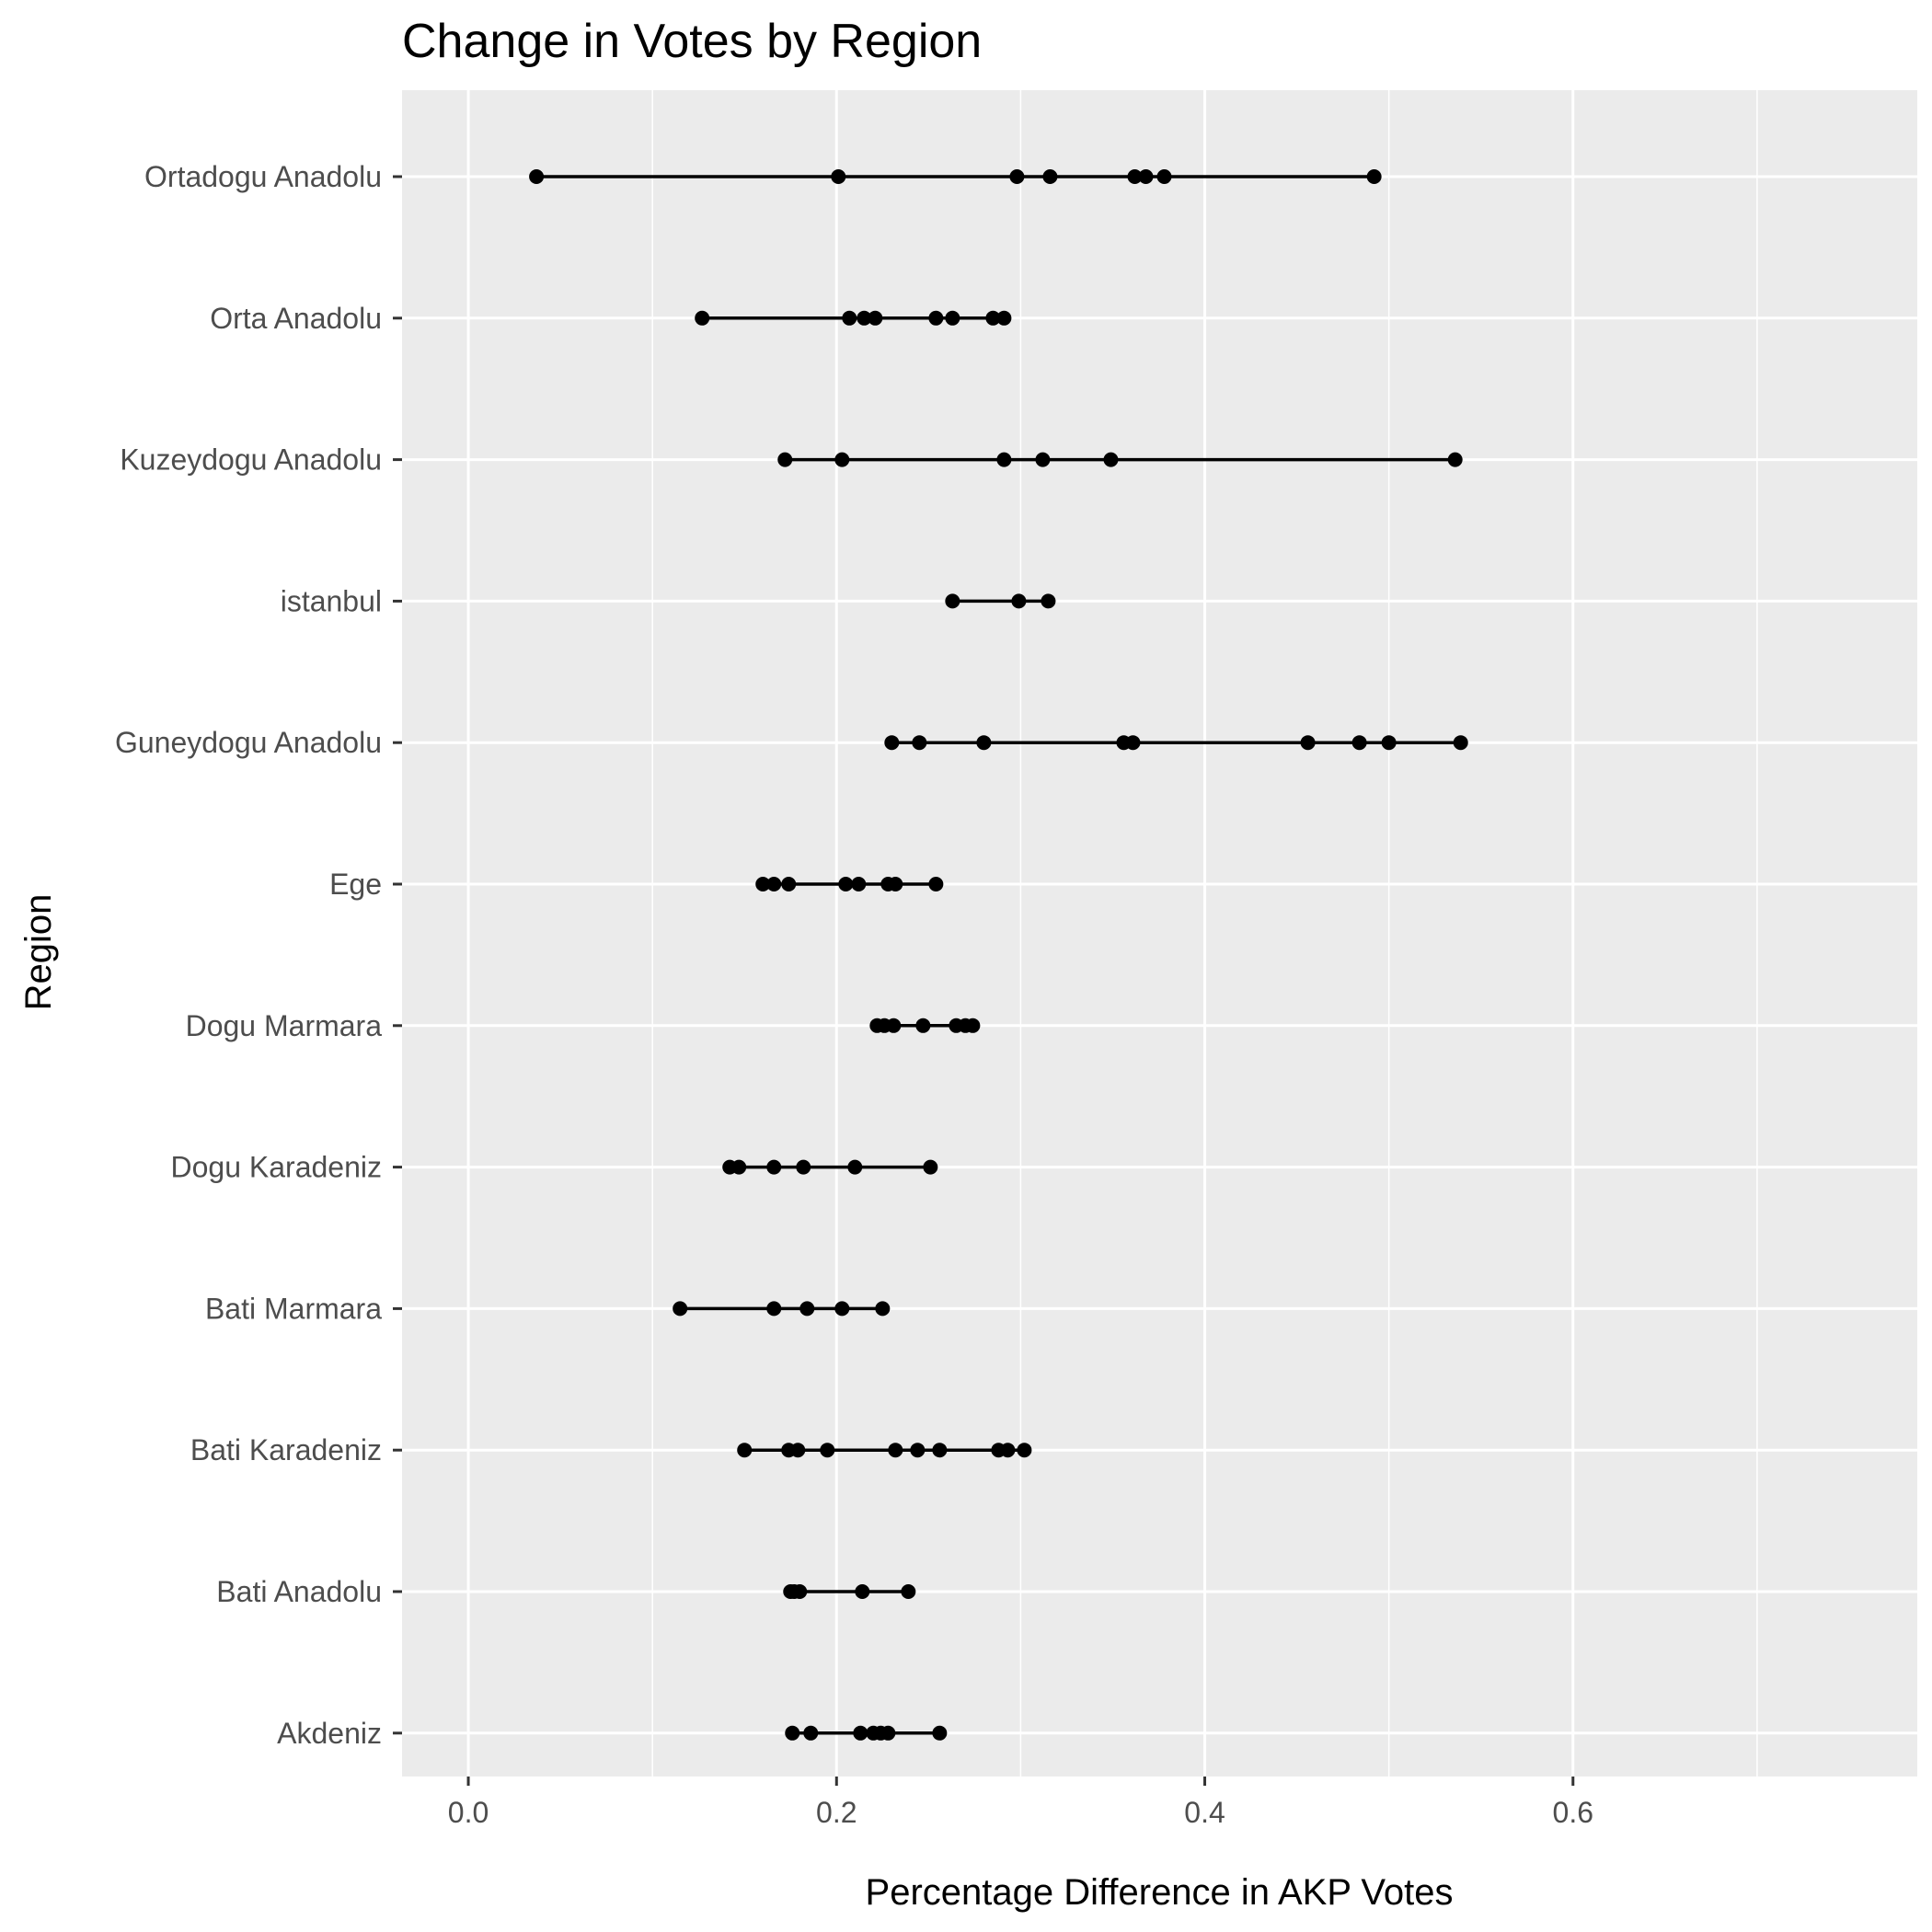  Describe the element at coordinates (836, 1812) in the screenshot. I see `x-tick-label: 0.2` at that location.